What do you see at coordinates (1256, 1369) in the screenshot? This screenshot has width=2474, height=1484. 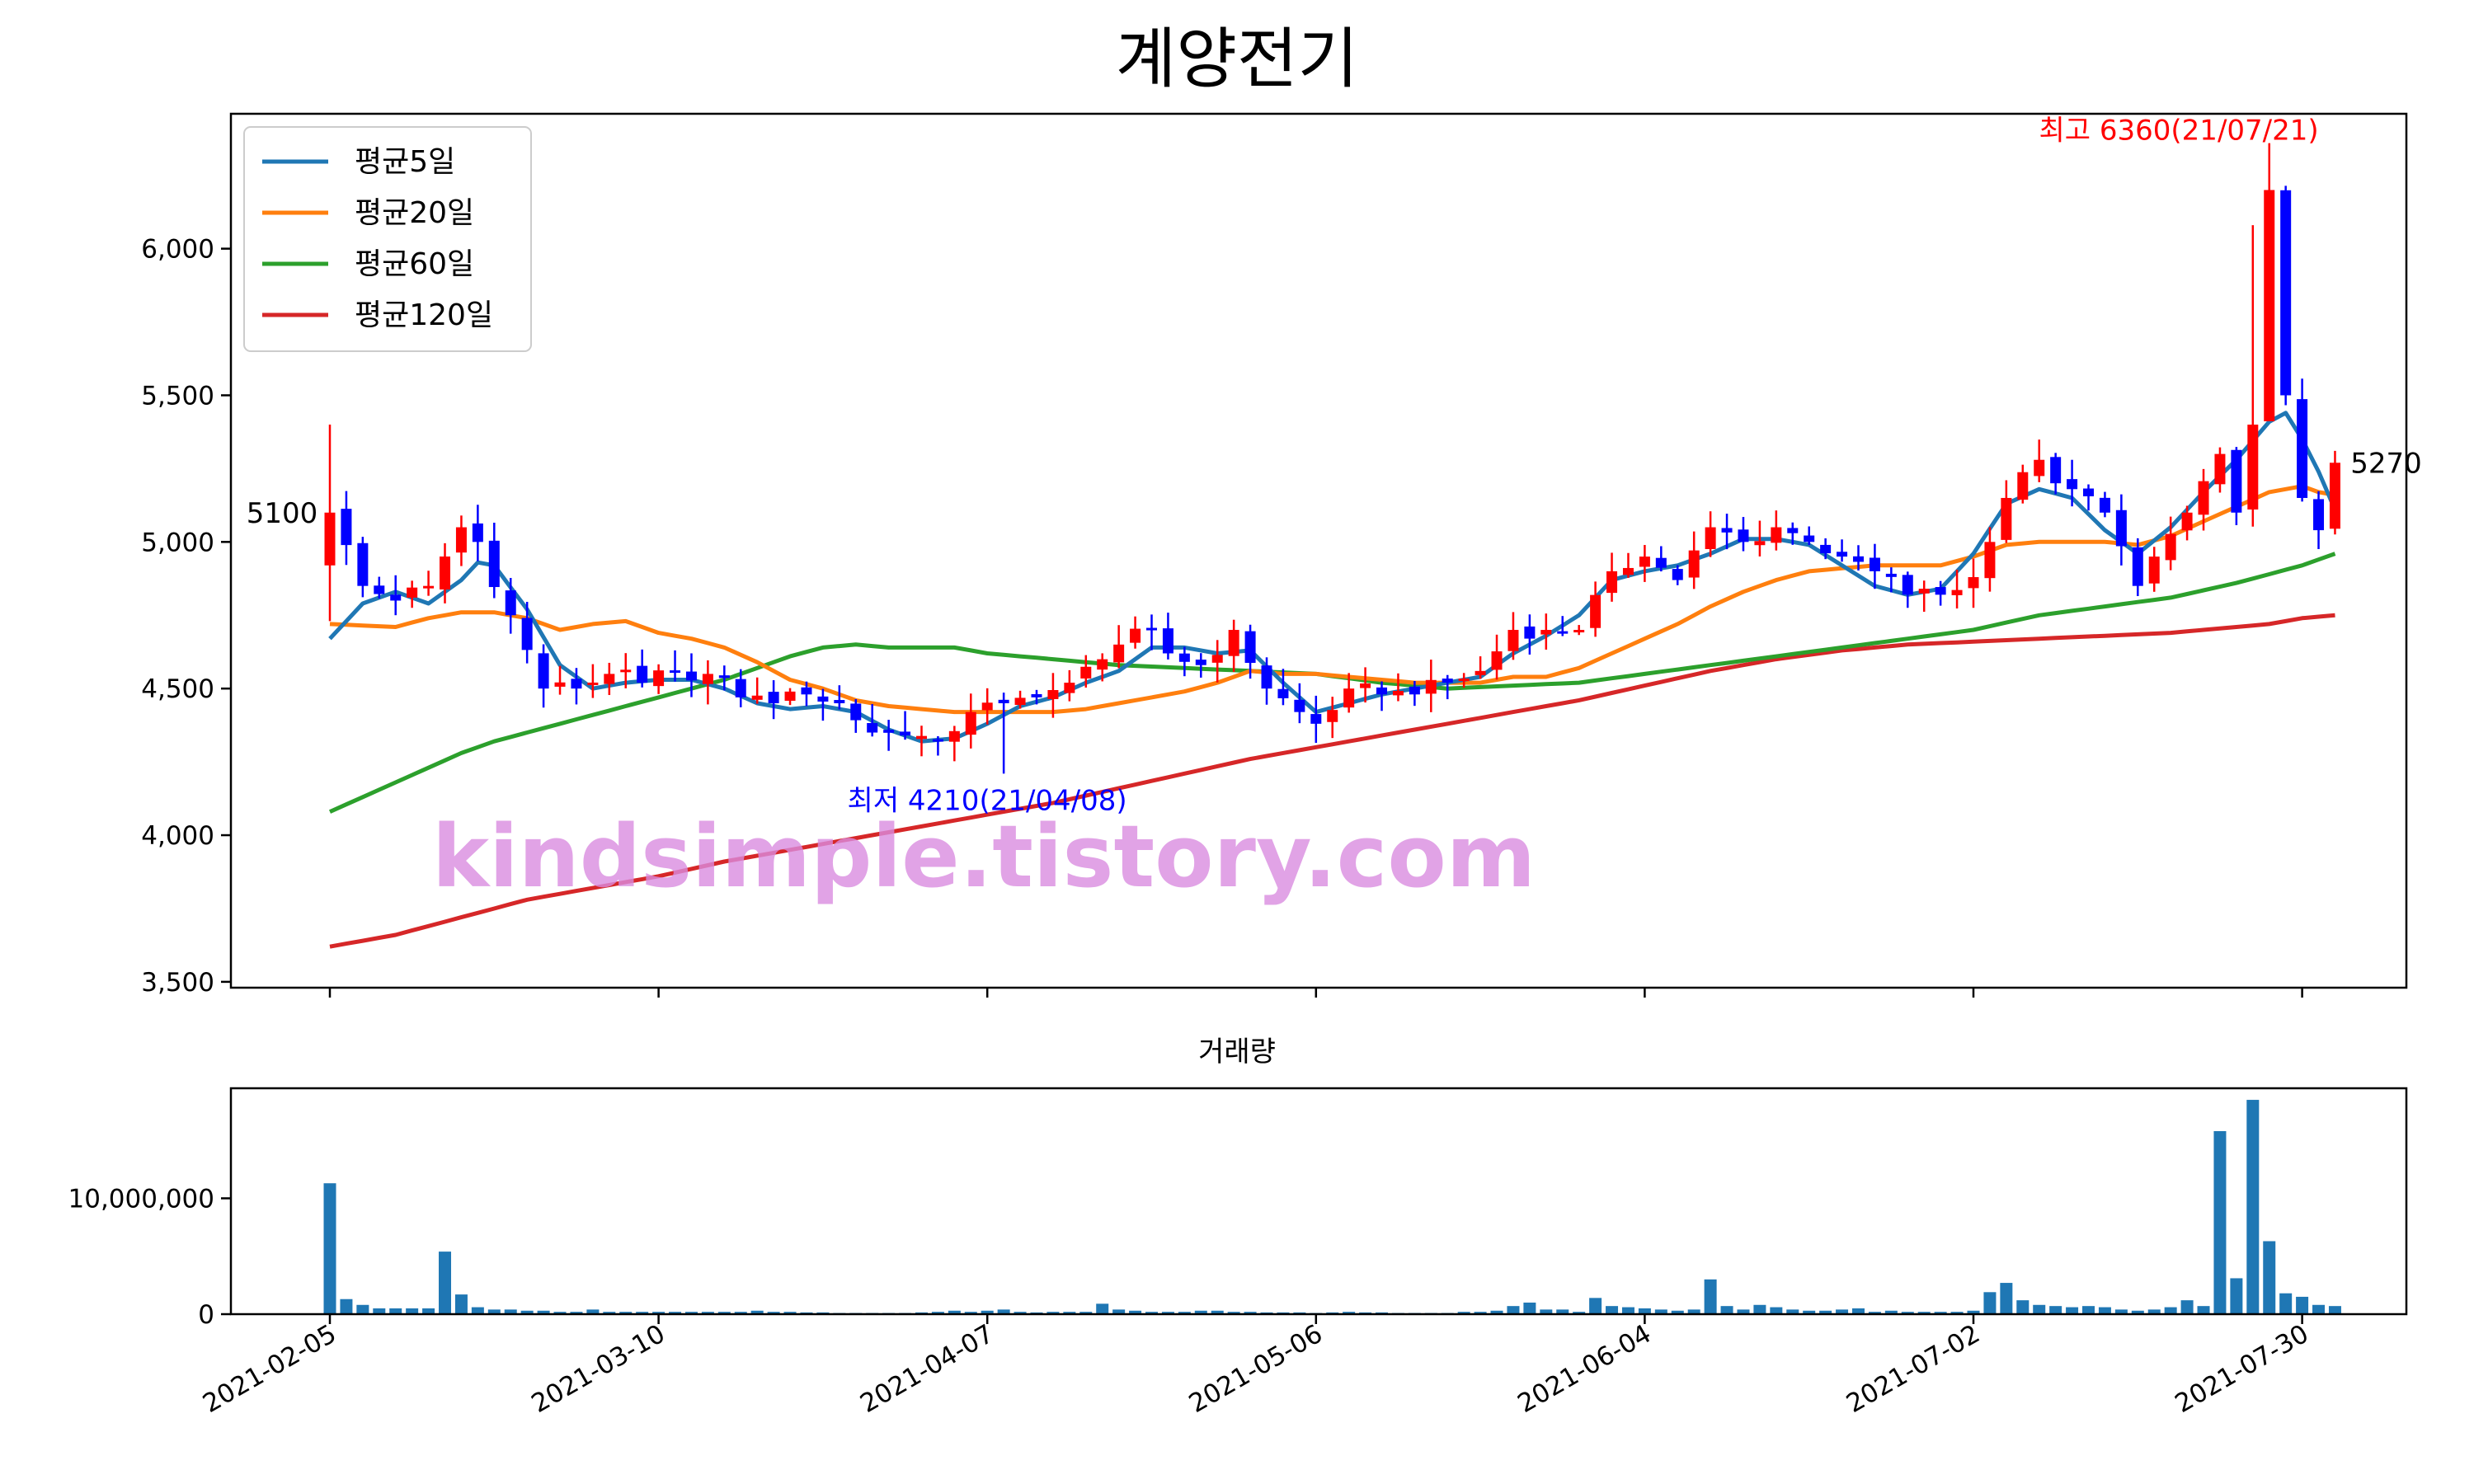 I see `x-tick-label: 2021-05-06` at bounding box center [1256, 1369].